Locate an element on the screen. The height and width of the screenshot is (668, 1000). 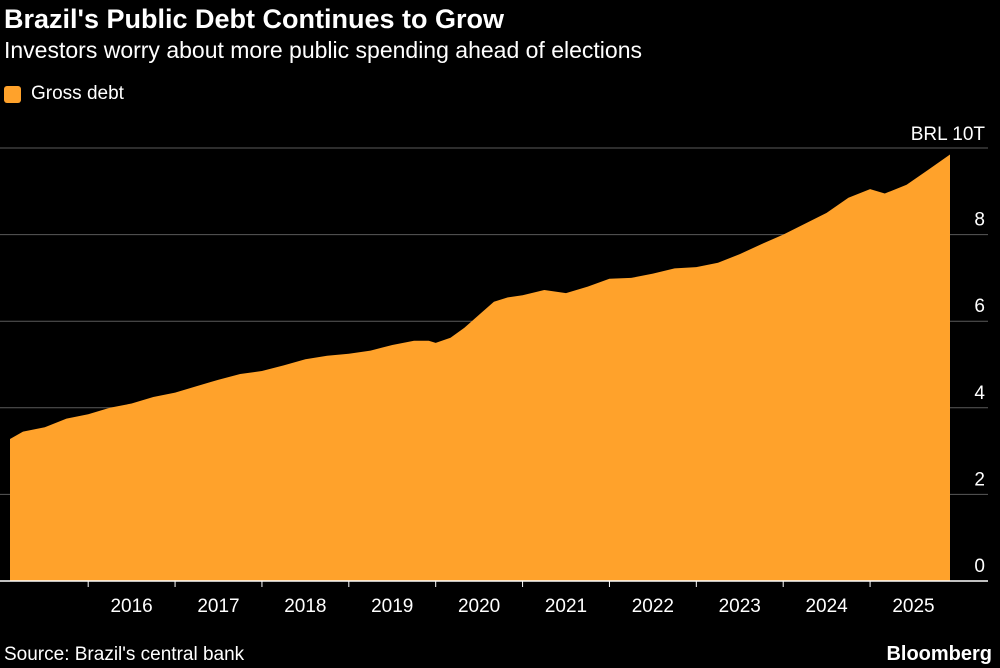
x-tick-label-2021: 2021 is located at coordinates (566, 606).